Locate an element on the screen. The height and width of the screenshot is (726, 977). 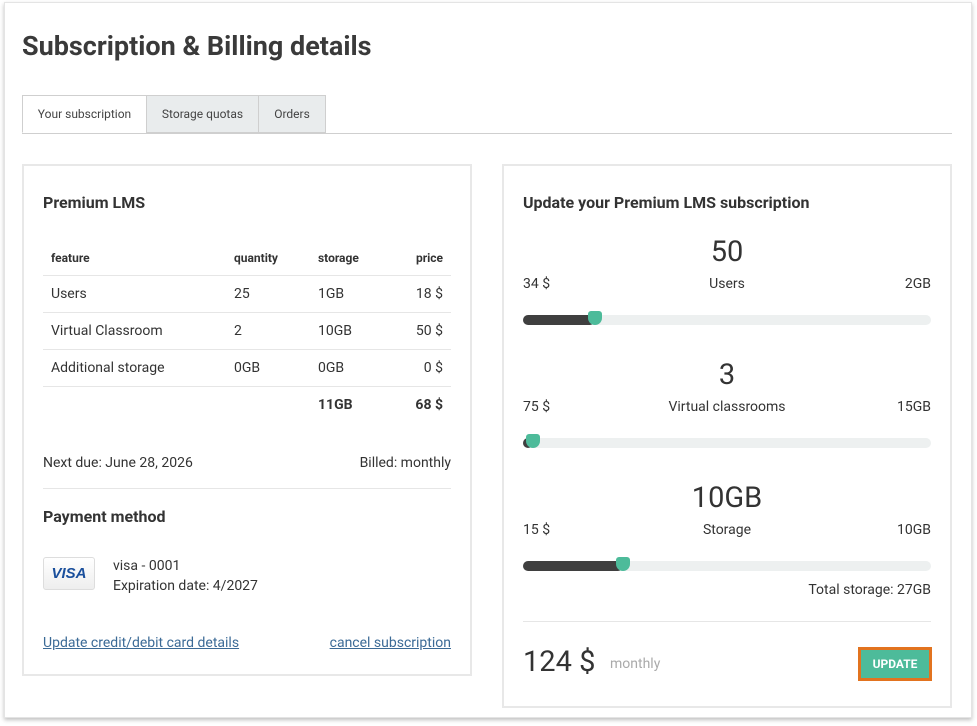
card-icon: VISA is located at coordinates (69, 573).